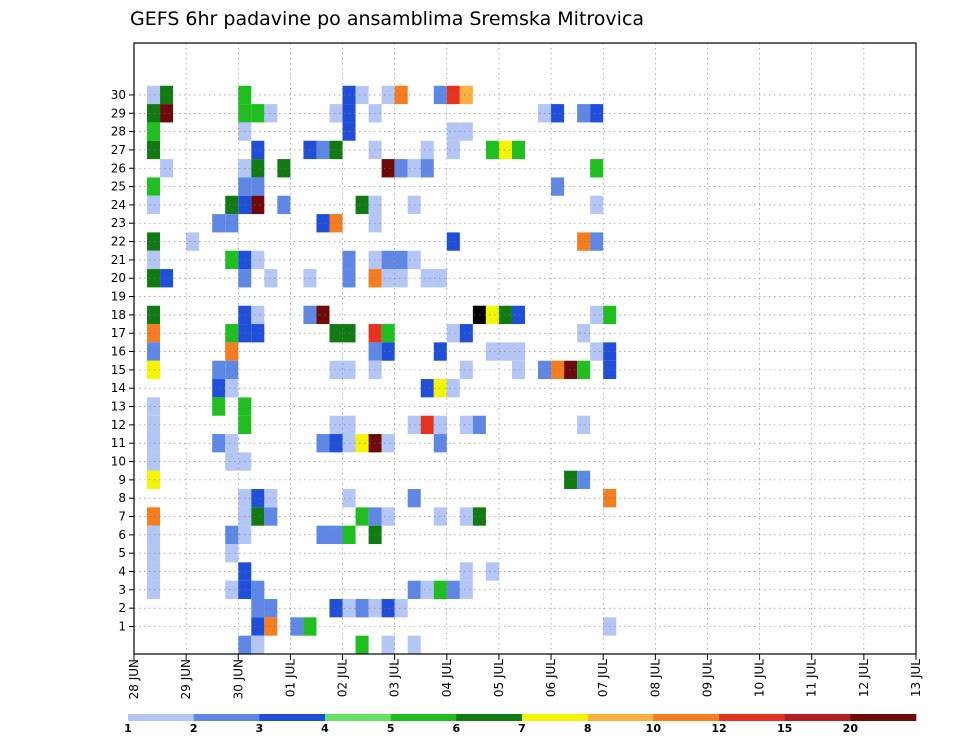 This screenshot has width=960, height=742. What do you see at coordinates (118, 187) in the screenshot?
I see `y-tick-label: 25` at bounding box center [118, 187].